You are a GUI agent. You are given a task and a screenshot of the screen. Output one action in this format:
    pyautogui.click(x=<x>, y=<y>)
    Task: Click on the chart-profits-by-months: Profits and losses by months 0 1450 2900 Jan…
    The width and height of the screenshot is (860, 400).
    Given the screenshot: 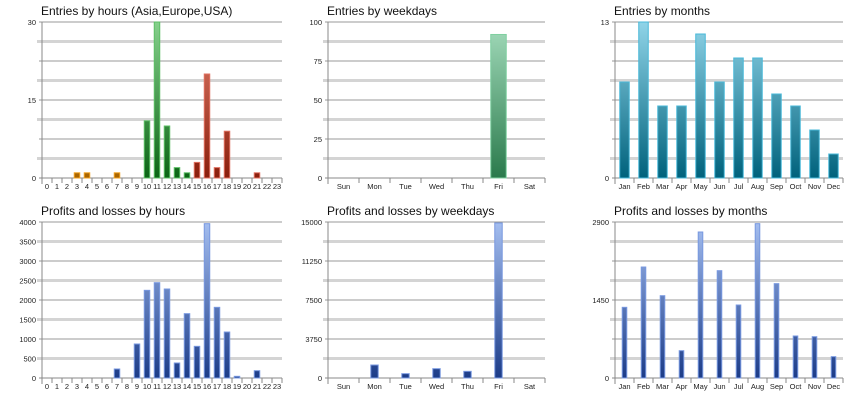 What is the action you would take?
    pyautogui.click(x=718, y=297)
    